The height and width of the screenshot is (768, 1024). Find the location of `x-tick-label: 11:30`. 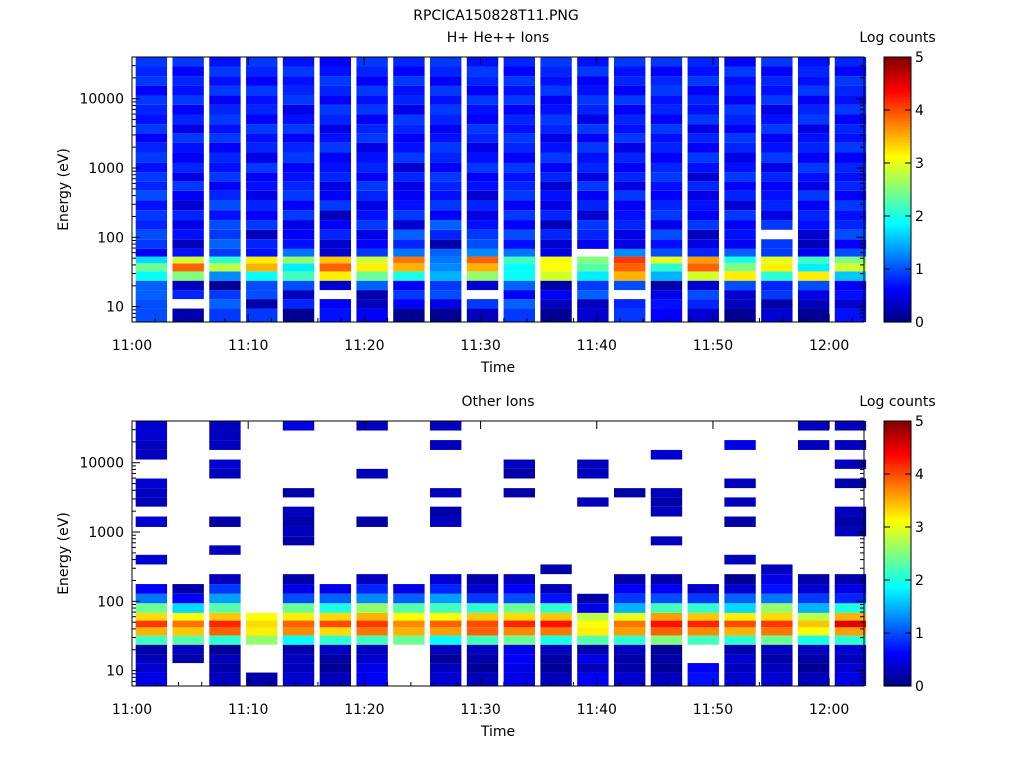

x-tick-label: 11:30 is located at coordinates (480, 710).